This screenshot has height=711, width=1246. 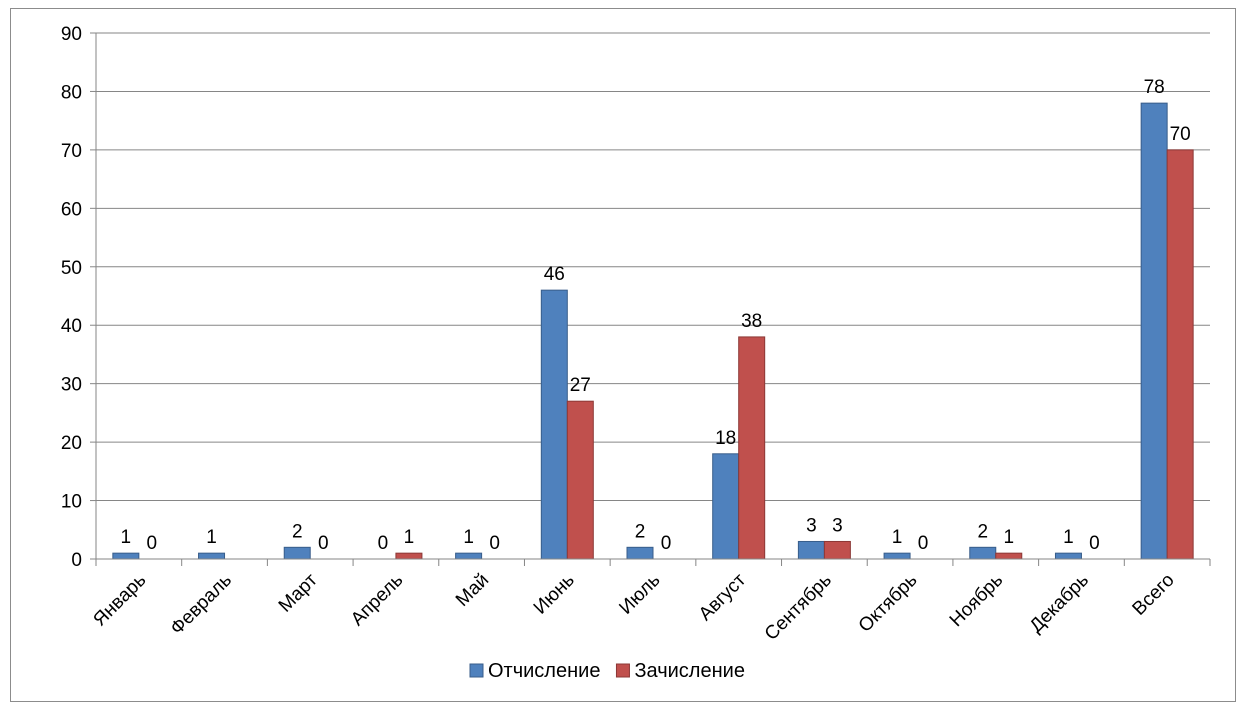 I want to click on category-label: Декабрь, so click(x=1059, y=603).